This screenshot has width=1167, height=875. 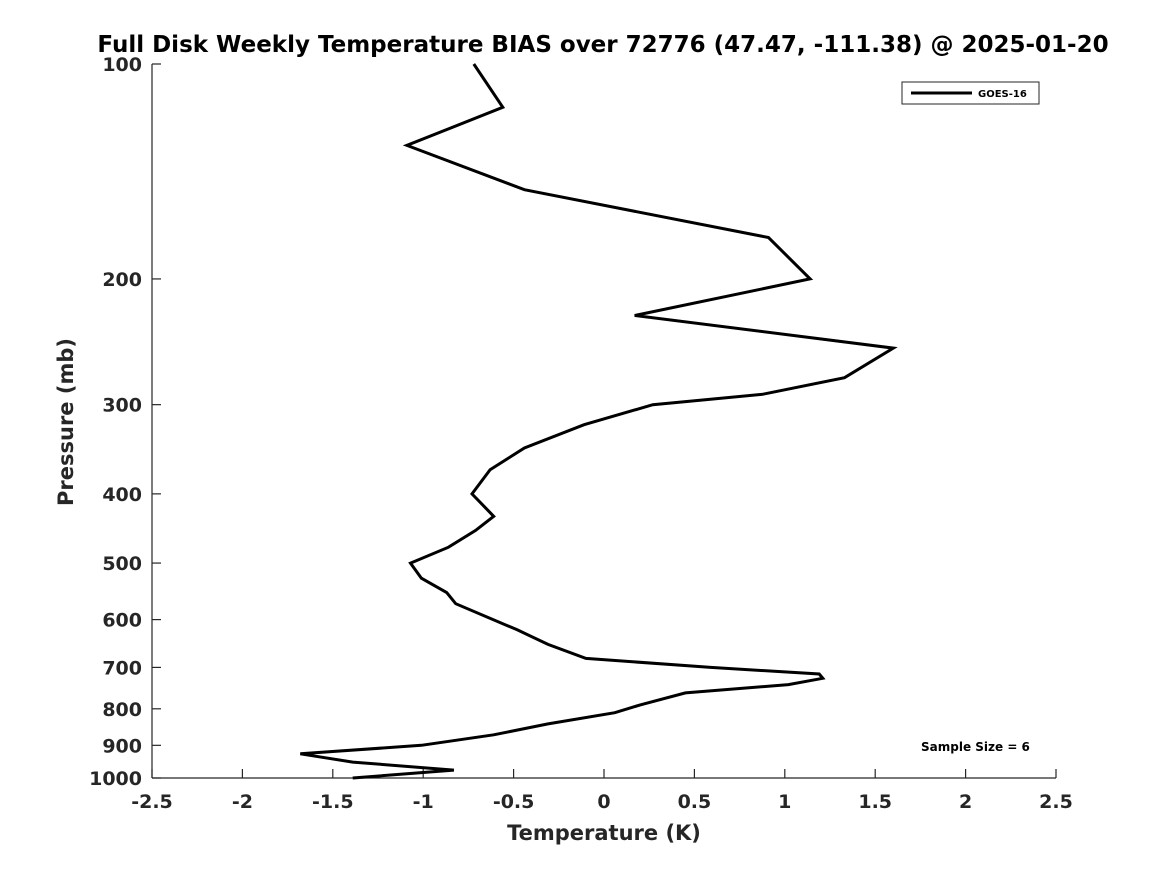 What do you see at coordinates (122, 280) in the screenshot?
I see `y-tick-label: 200` at bounding box center [122, 280].